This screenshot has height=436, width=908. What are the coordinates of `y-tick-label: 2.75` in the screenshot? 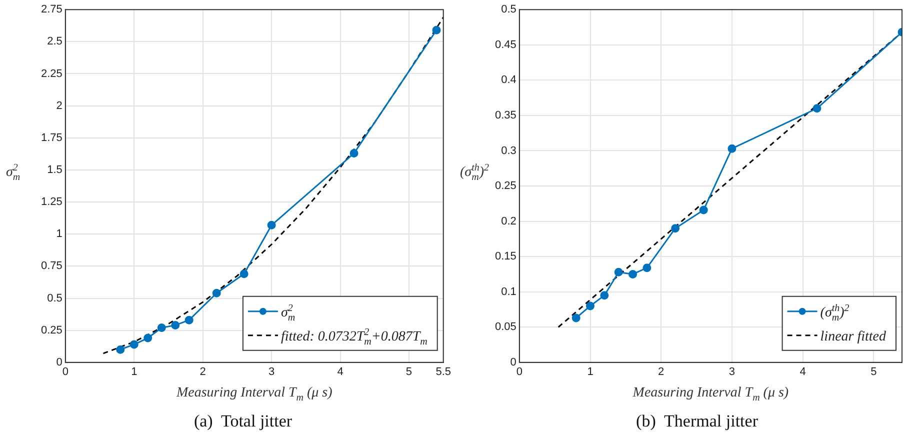 It's located at (51, 10).